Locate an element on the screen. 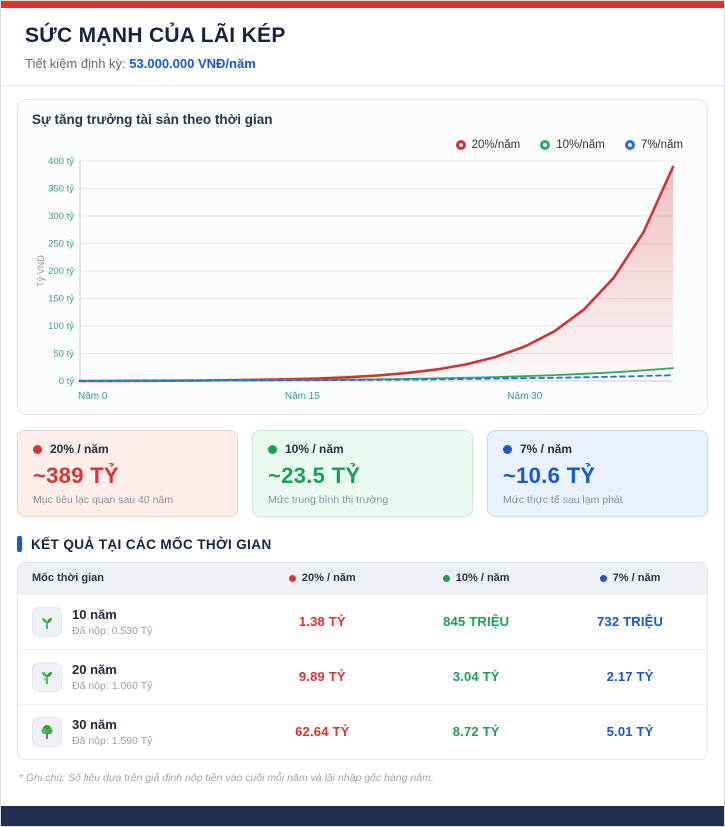 The width and height of the screenshot is (725, 827). seedling-icon is located at coordinates (47, 621).